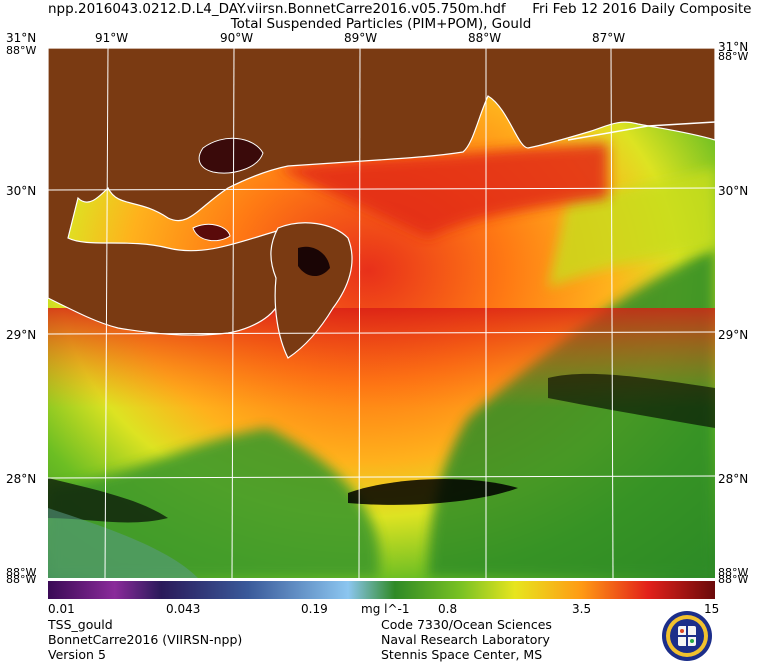 The width and height of the screenshot is (762, 664). What do you see at coordinates (231, 155) in the screenshot?
I see `lake-pontchartrain` at bounding box center [231, 155].